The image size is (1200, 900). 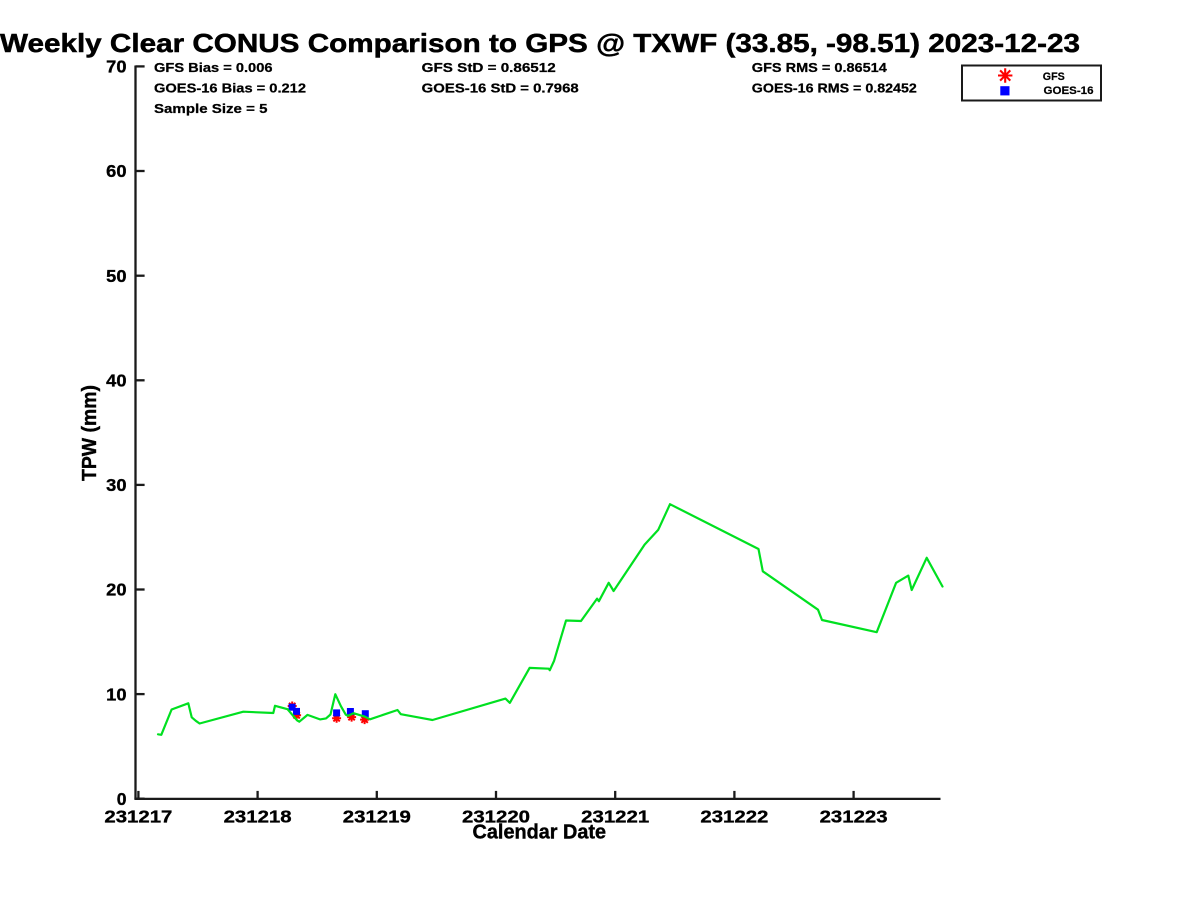 I want to click on svg-text: 0, so click(x=122, y=799).